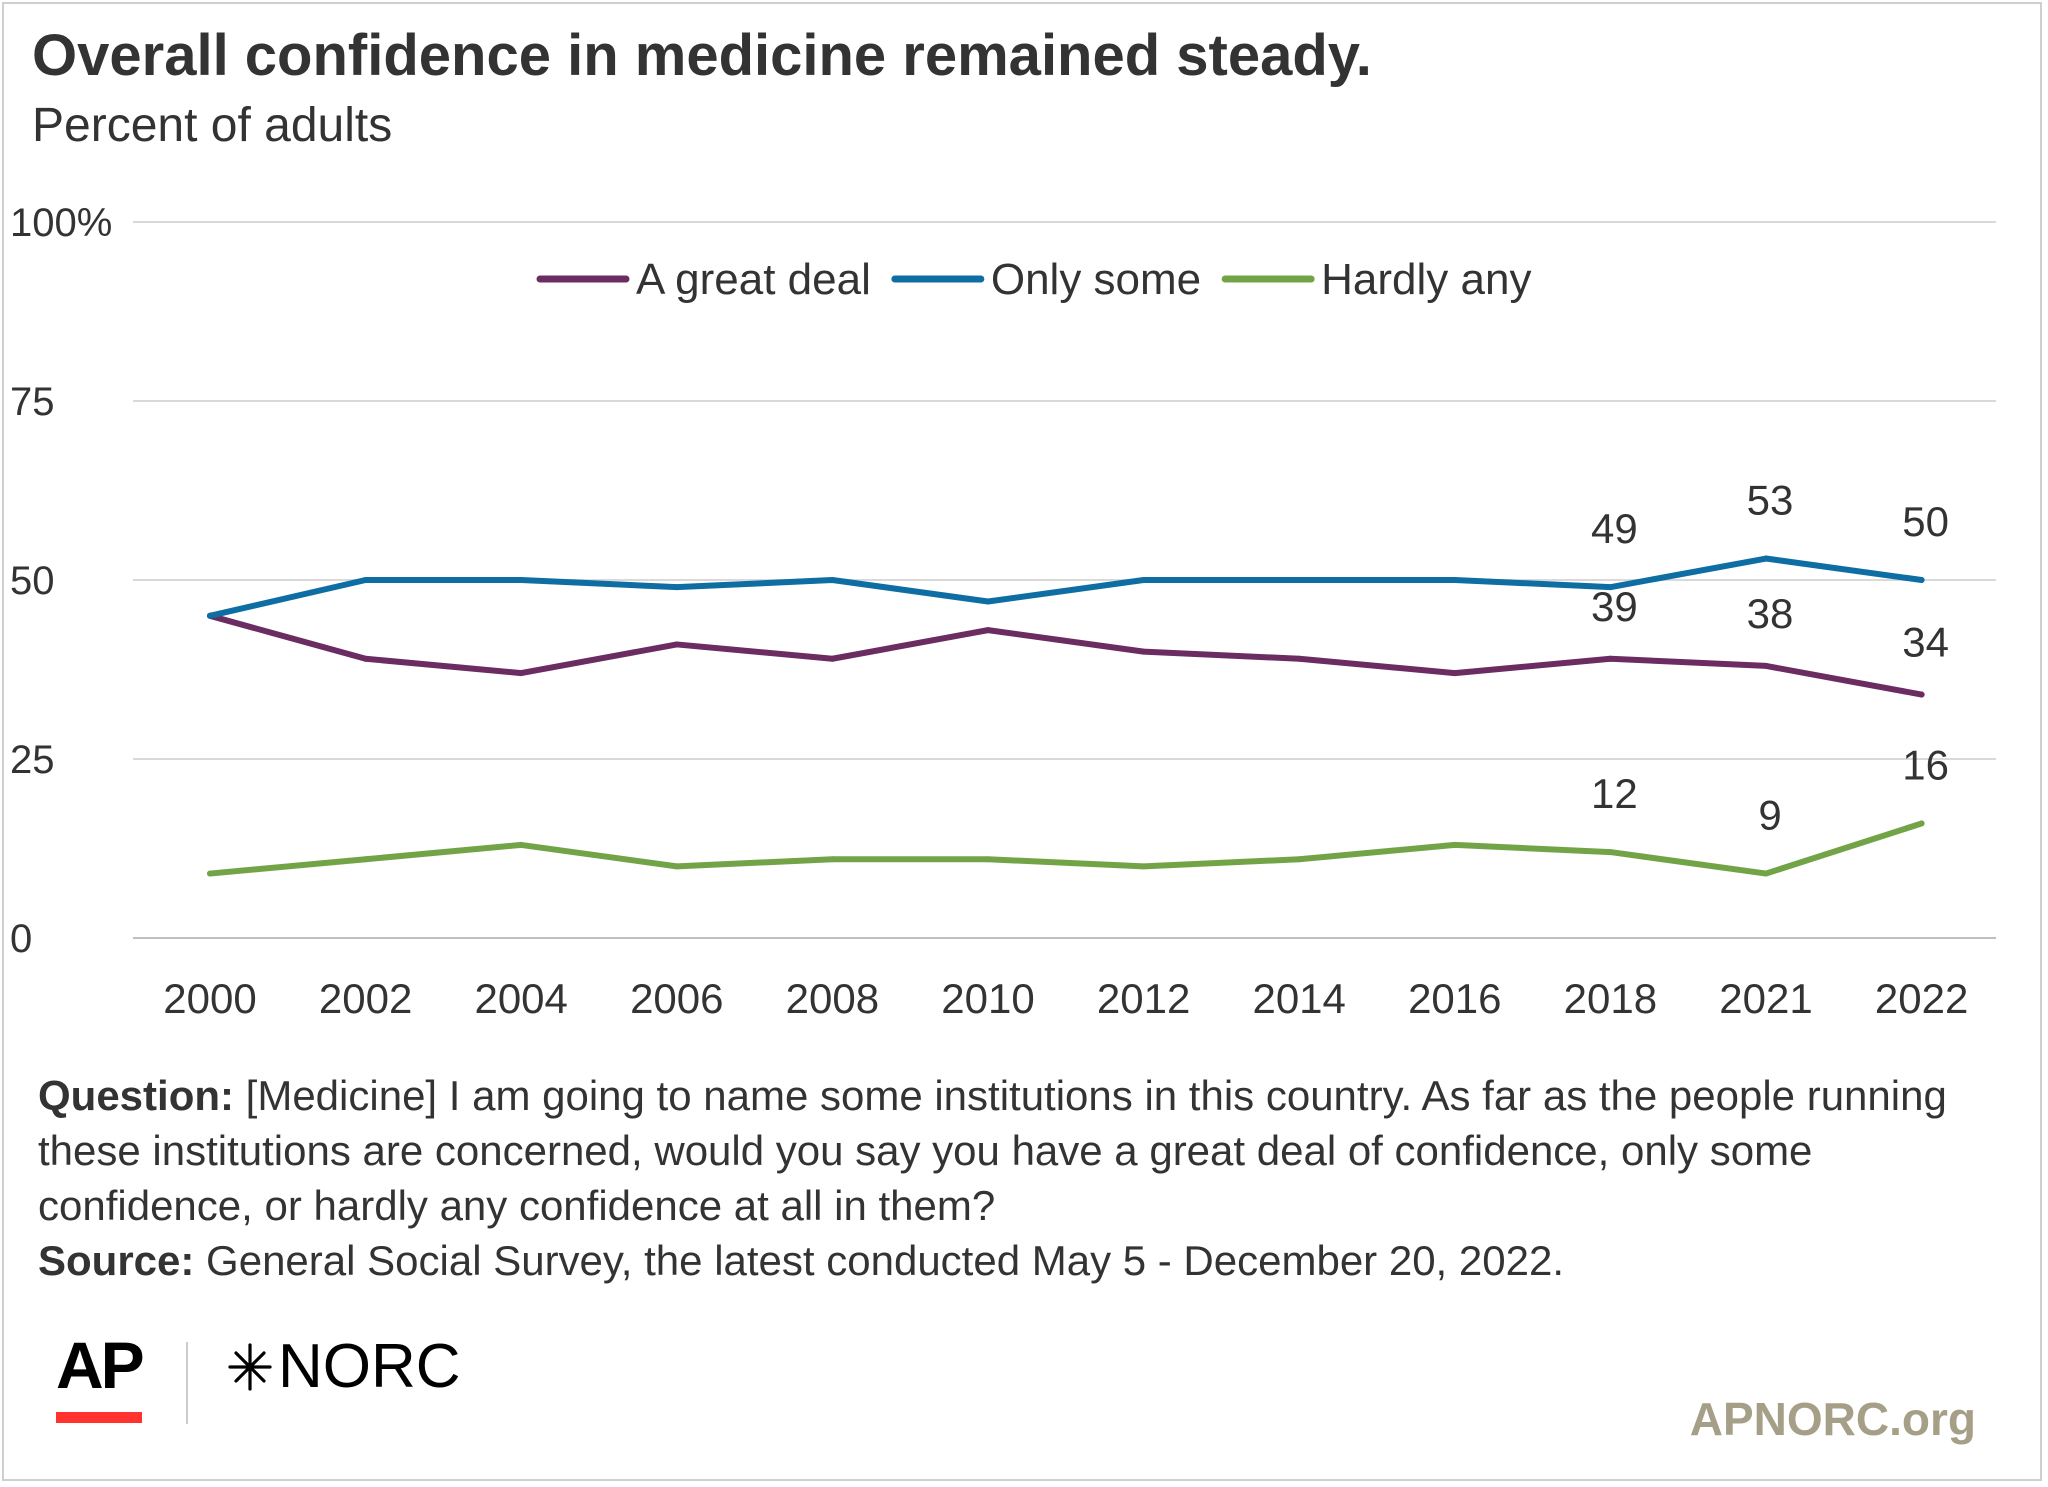 Image resolution: width=2048 pixels, height=1487 pixels. I want to click on y-tick-label: 75, so click(32, 402).